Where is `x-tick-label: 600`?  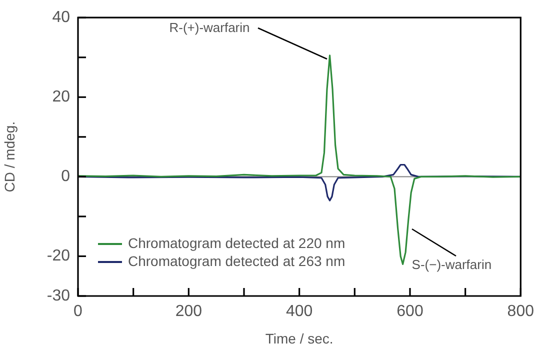 x-tick-label: 600 is located at coordinates (410, 311).